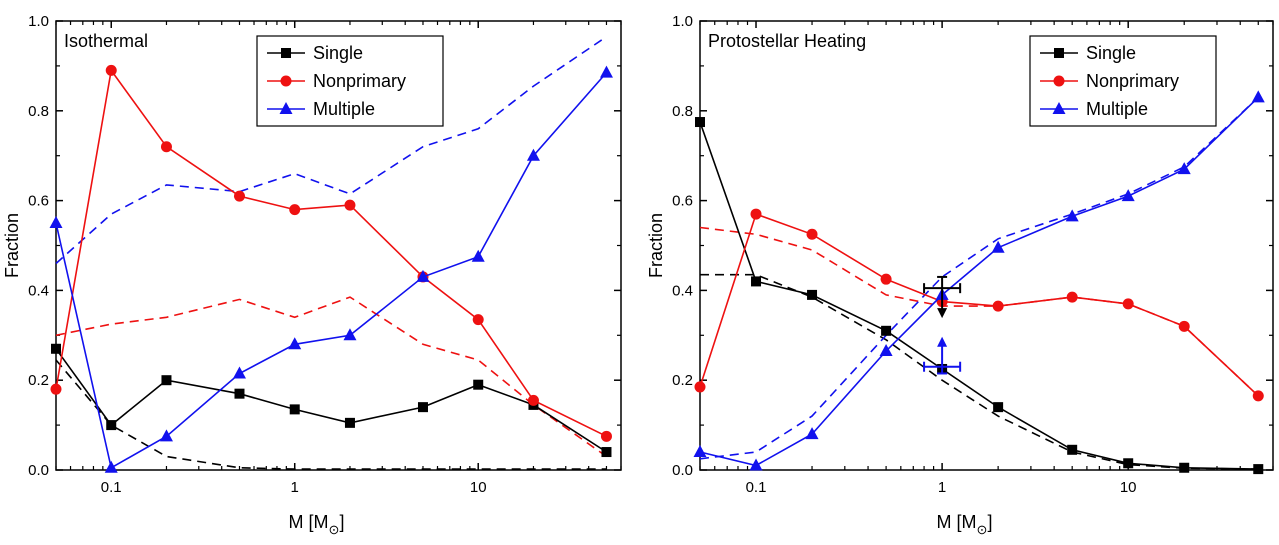 The height and width of the screenshot is (545, 1279). Describe the element at coordinates (106, 41) in the screenshot. I see `panel-title: Isothermal` at that location.